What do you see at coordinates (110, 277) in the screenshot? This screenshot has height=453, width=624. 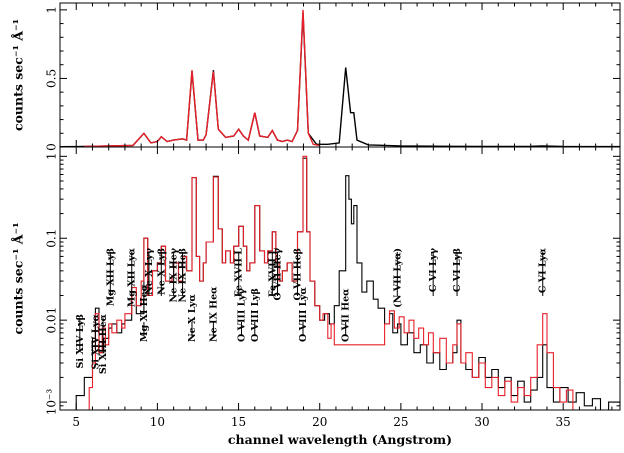 I see `line-label-3: Mg XII Lyβ` at bounding box center [110, 277].